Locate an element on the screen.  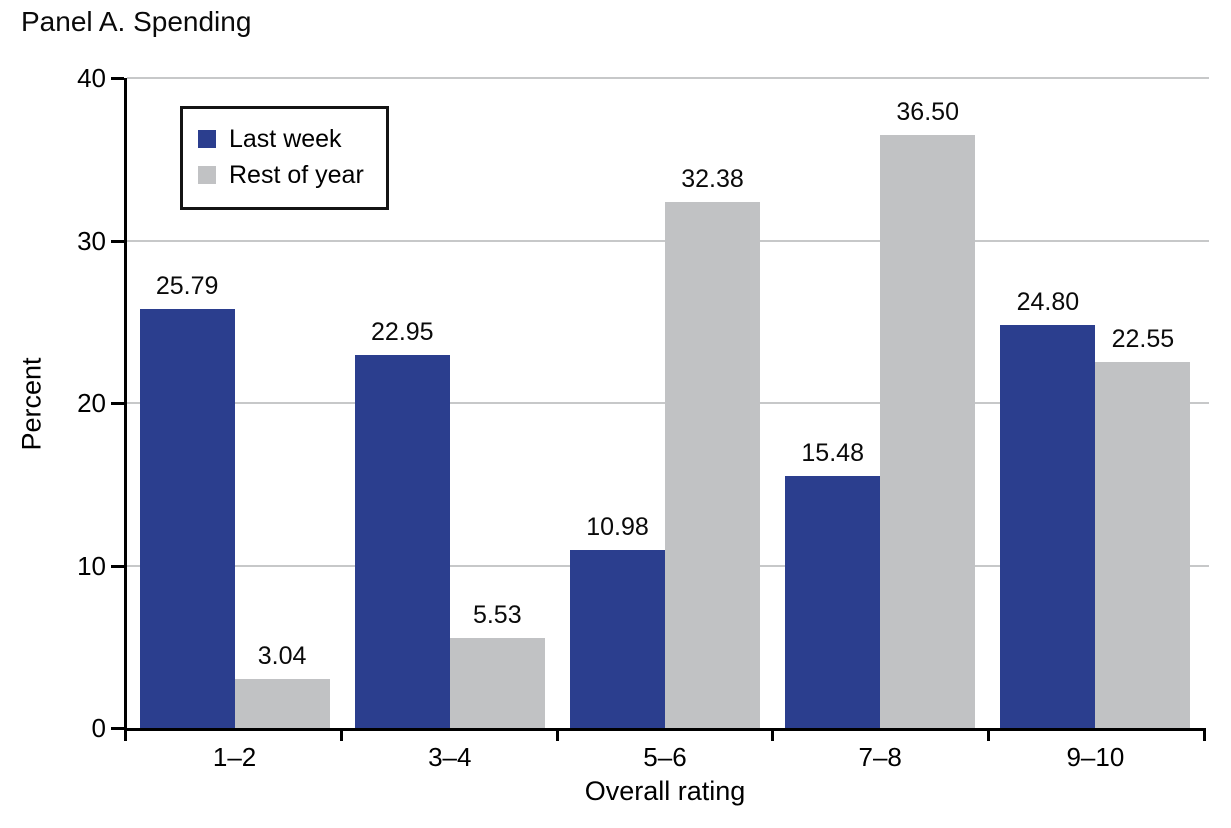
legend-label-last-week: Last week is located at coordinates (285, 138).